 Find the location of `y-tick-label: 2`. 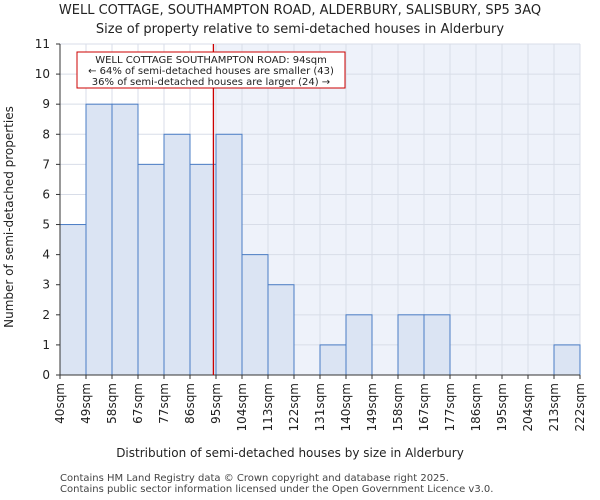

y-tick-label: 2 is located at coordinates (46, 315).